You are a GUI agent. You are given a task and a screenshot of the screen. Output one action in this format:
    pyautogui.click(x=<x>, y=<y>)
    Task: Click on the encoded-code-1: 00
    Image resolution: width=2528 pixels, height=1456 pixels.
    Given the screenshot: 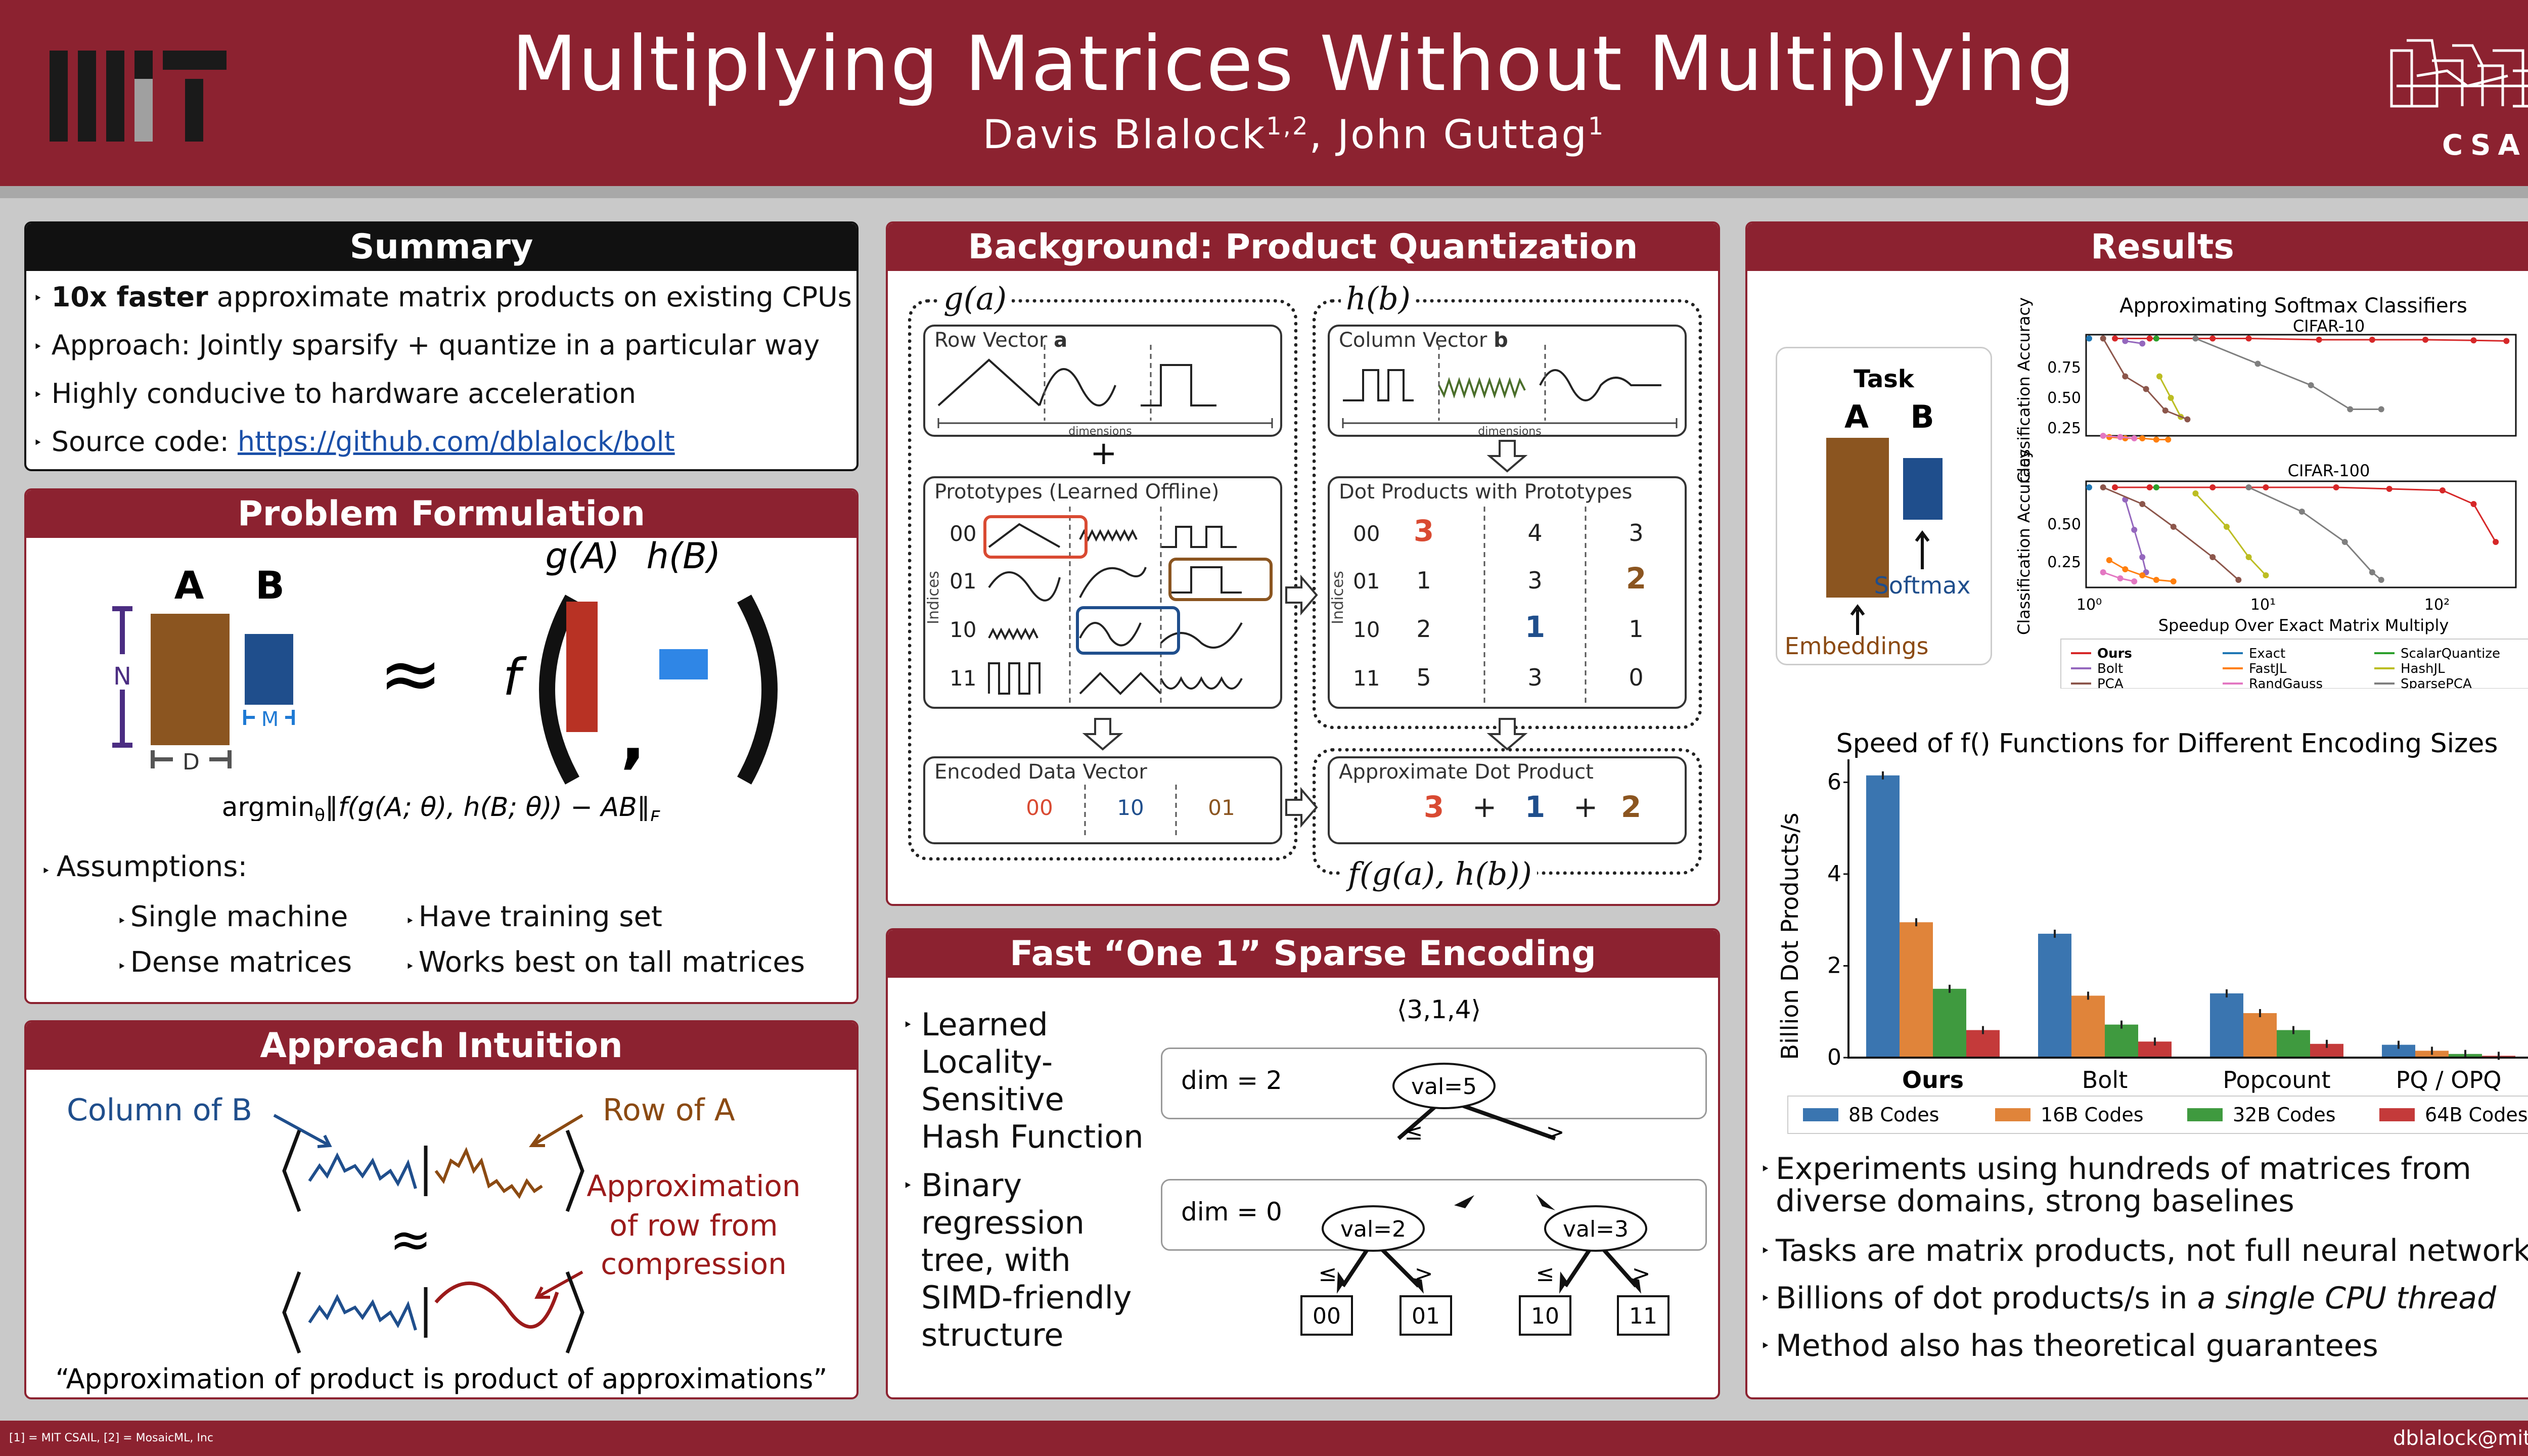 What is the action you would take?
    pyautogui.click(x=1040, y=807)
    